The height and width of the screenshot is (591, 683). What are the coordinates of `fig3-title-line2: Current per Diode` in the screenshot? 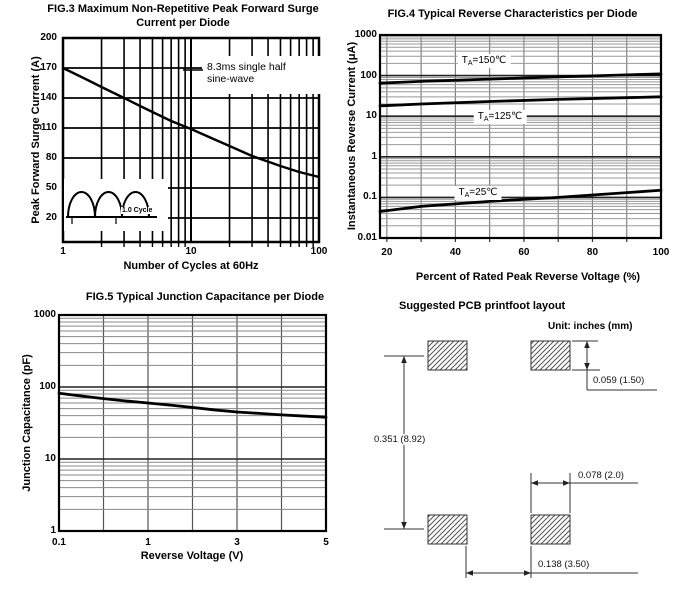 It's located at (183, 23).